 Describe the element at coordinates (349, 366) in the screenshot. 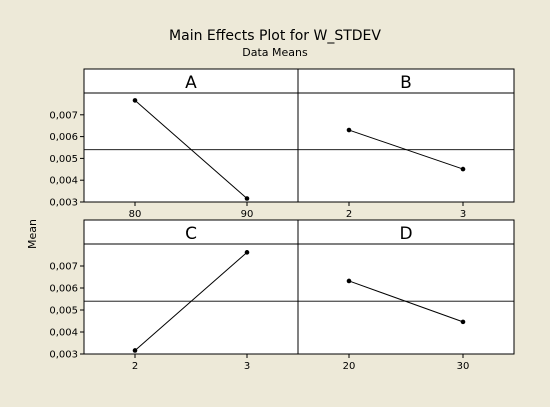

I see `x-tick-label: 20` at that location.